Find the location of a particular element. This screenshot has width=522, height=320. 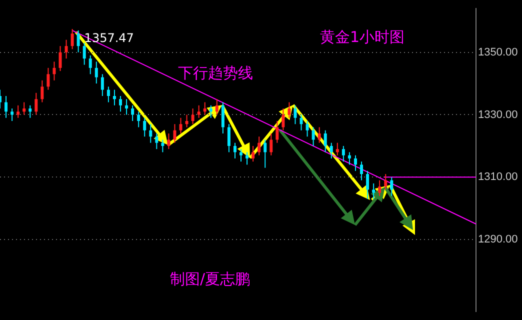

y-tick-label: 1350.00 is located at coordinates (498, 52).